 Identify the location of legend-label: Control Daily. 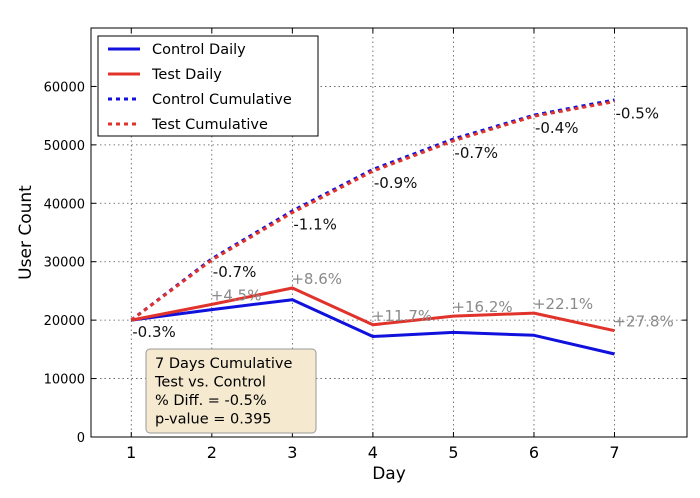
(199, 50).